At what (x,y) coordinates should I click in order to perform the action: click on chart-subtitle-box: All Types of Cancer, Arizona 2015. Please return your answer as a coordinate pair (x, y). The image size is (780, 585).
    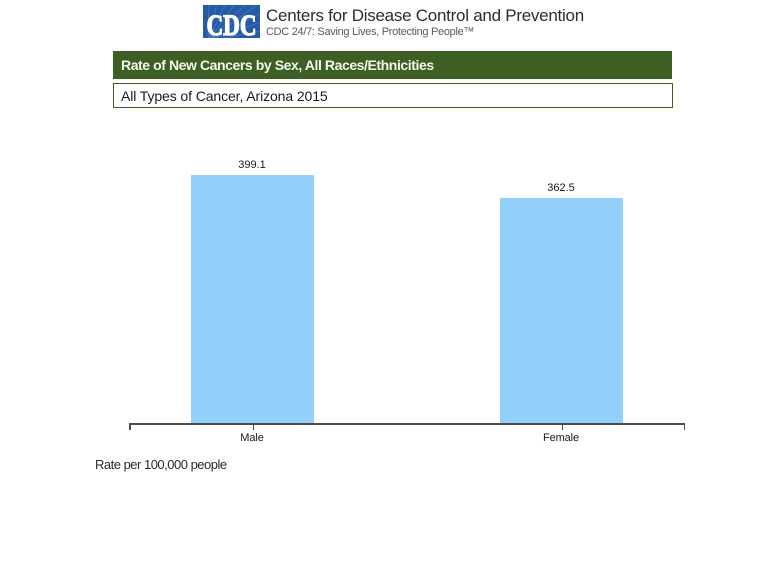
    Looking at the image, I should click on (393, 95).